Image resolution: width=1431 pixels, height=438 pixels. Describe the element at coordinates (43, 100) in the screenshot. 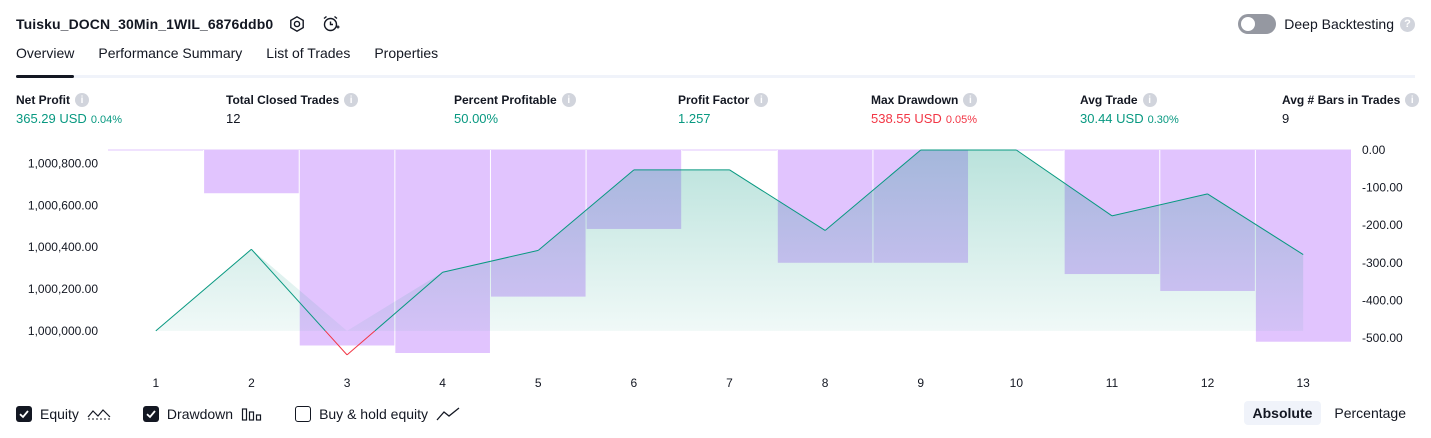

I see `metric-label: Net Profit` at that location.